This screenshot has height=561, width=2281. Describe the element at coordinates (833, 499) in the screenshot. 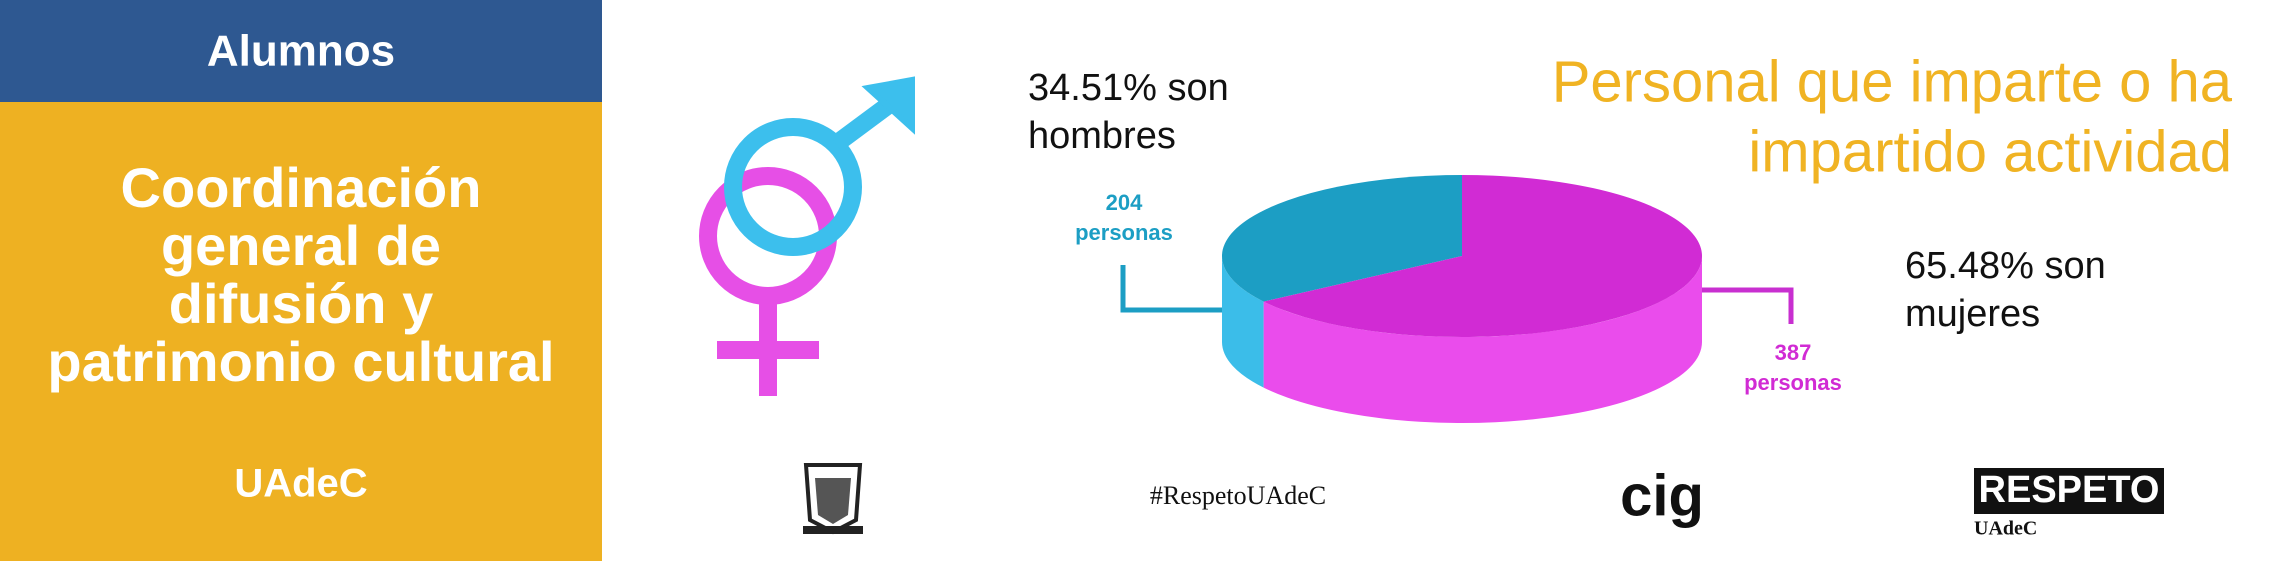

I see `crest-logo` at that location.